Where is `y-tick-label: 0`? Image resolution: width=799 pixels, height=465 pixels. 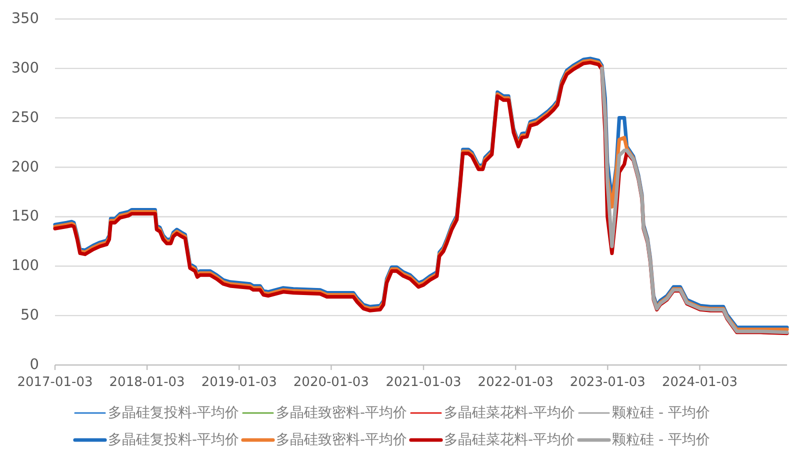 y-tick-label: 0 is located at coordinates (34, 365).